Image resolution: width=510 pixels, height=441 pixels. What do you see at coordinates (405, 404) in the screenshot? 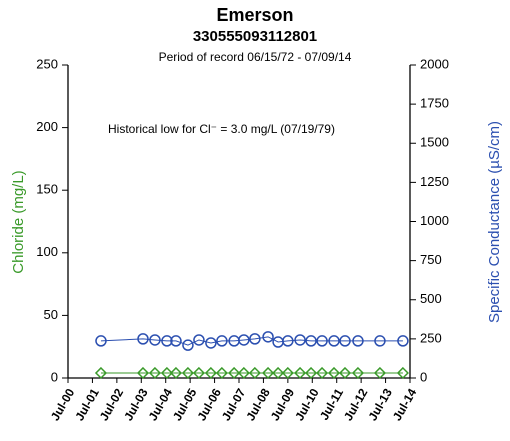
I see `x-tick-label: Jul-14` at bounding box center [405, 404].